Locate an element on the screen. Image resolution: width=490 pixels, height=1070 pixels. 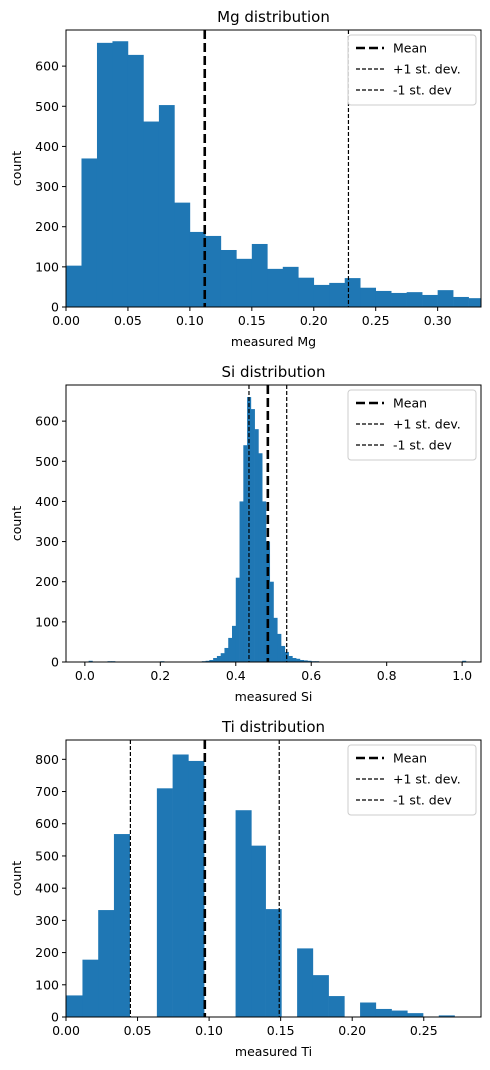
y-tick-label: 800 is located at coordinates (47, 759).